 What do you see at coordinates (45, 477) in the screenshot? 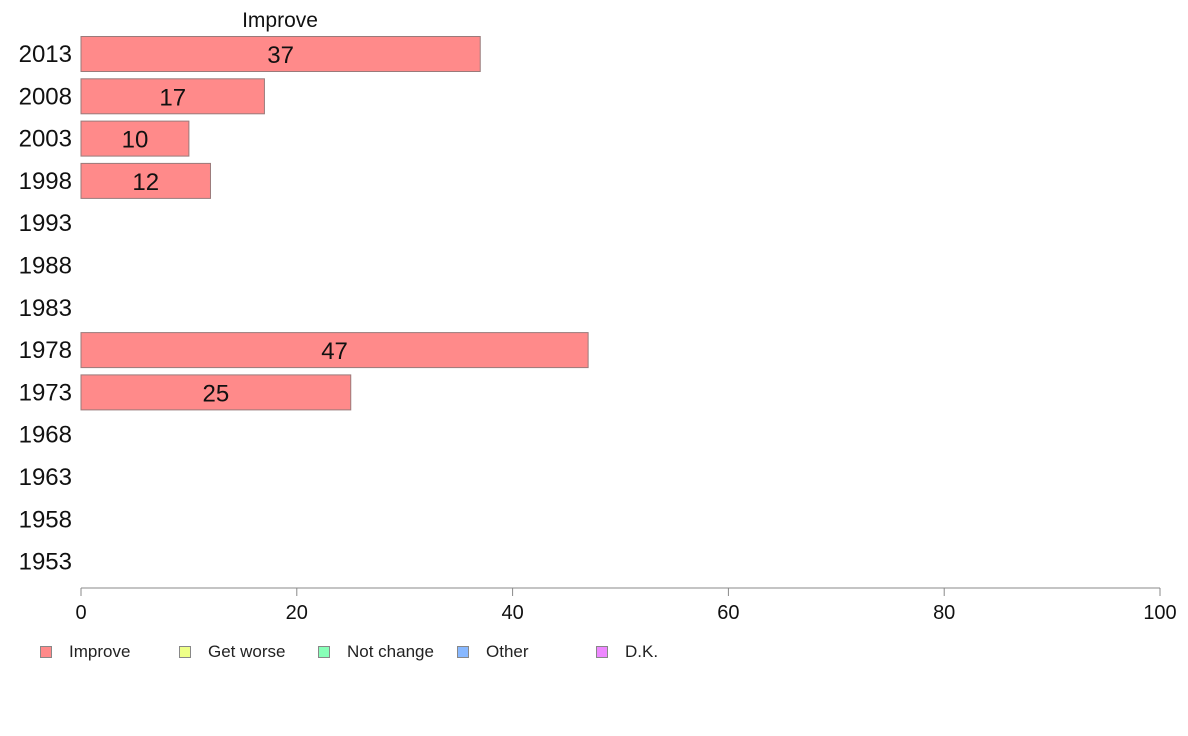
I see `category-label: 1963` at bounding box center [45, 477].